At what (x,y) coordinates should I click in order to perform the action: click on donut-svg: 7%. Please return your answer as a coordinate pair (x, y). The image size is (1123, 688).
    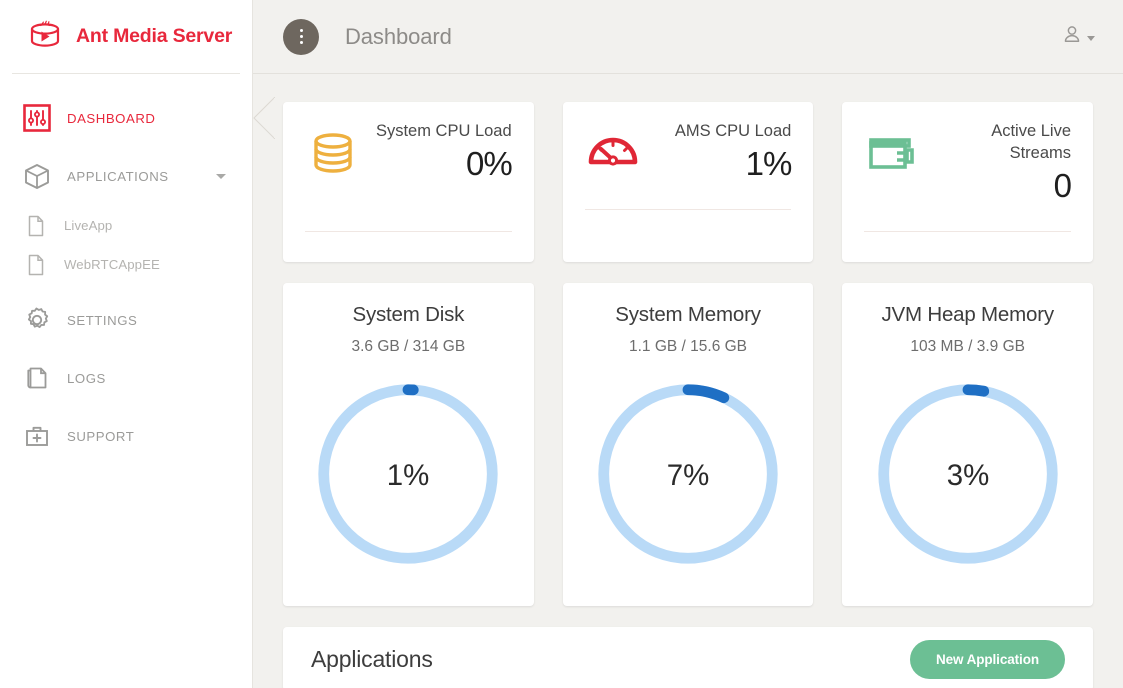
    Looking at the image, I should click on (688, 474).